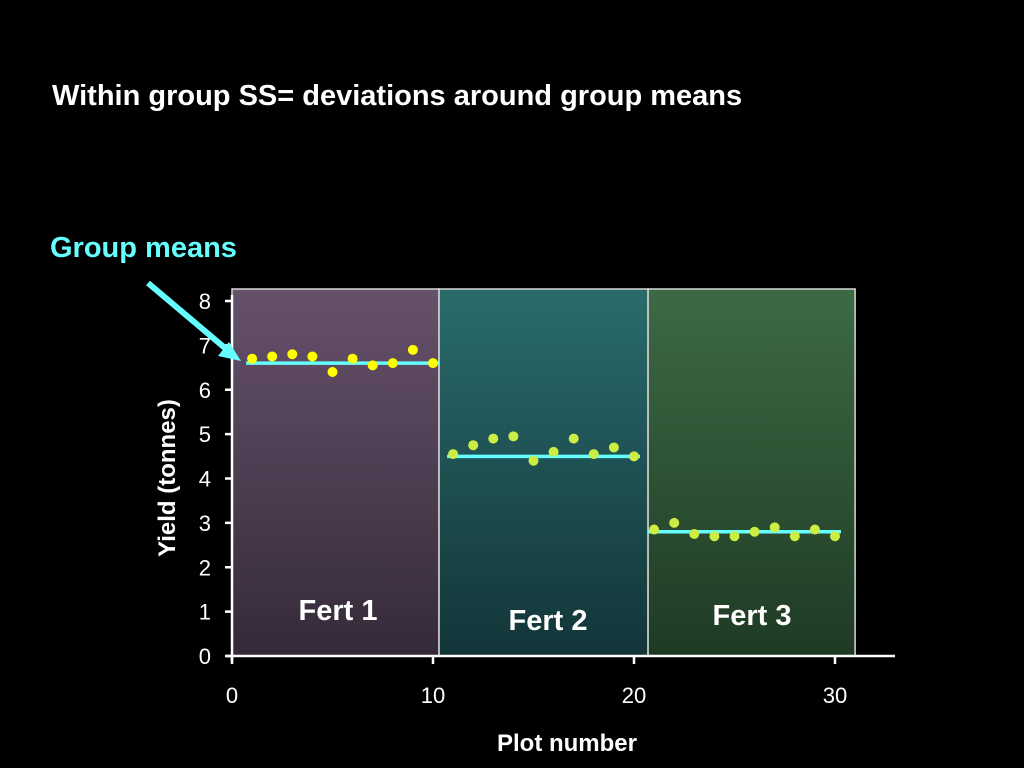  I want to click on y-tick-label: 5, so click(205, 434).